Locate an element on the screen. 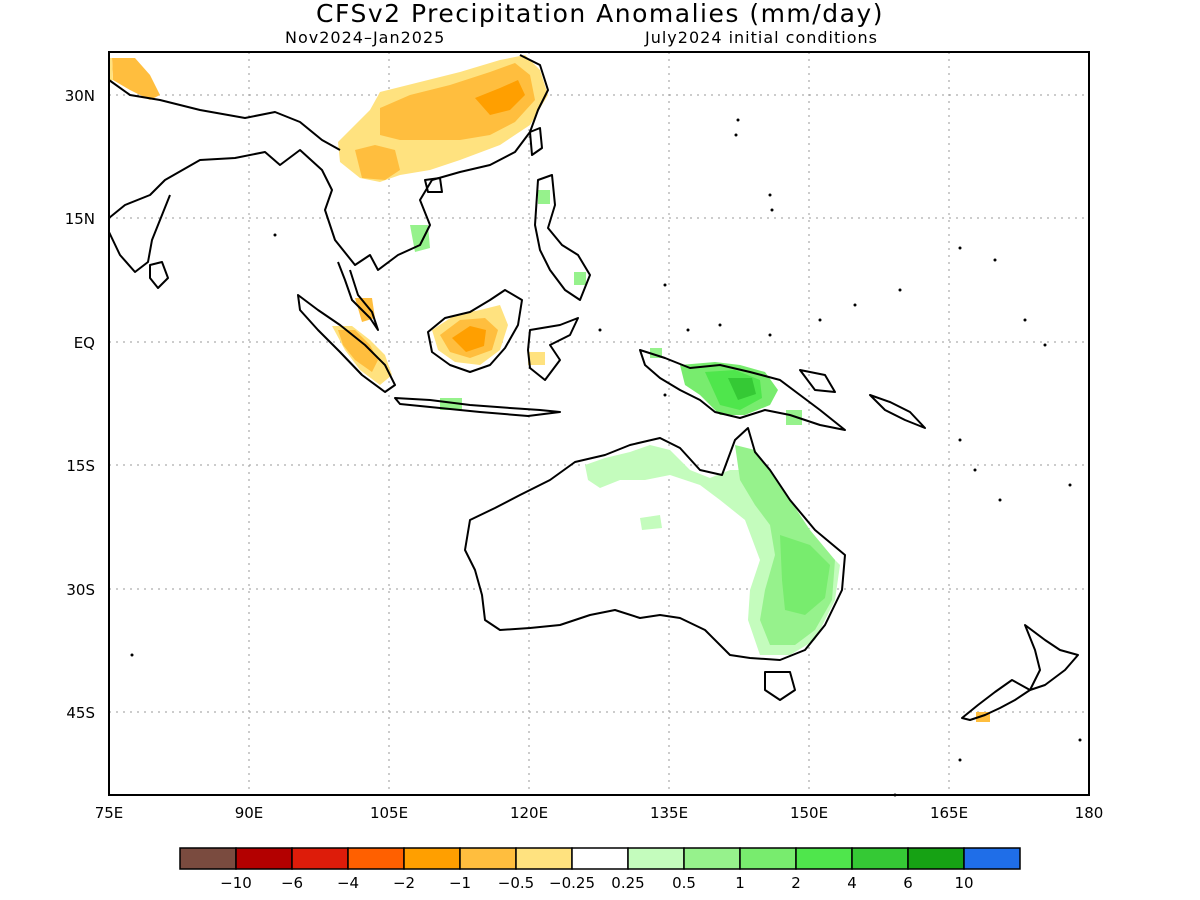 The image size is (1200, 900). colorbar-tick-label: 0.25 is located at coordinates (627, 883).